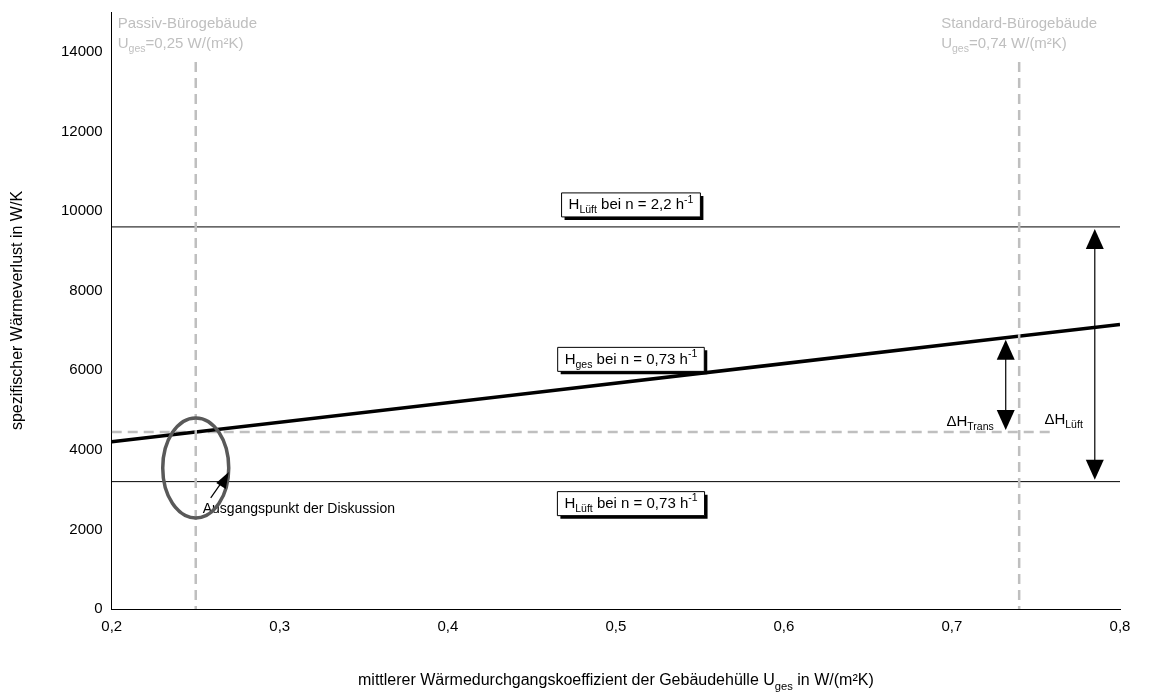  What do you see at coordinates (784, 626) in the screenshot?
I see `x-tick-label: 0,6` at bounding box center [784, 626].